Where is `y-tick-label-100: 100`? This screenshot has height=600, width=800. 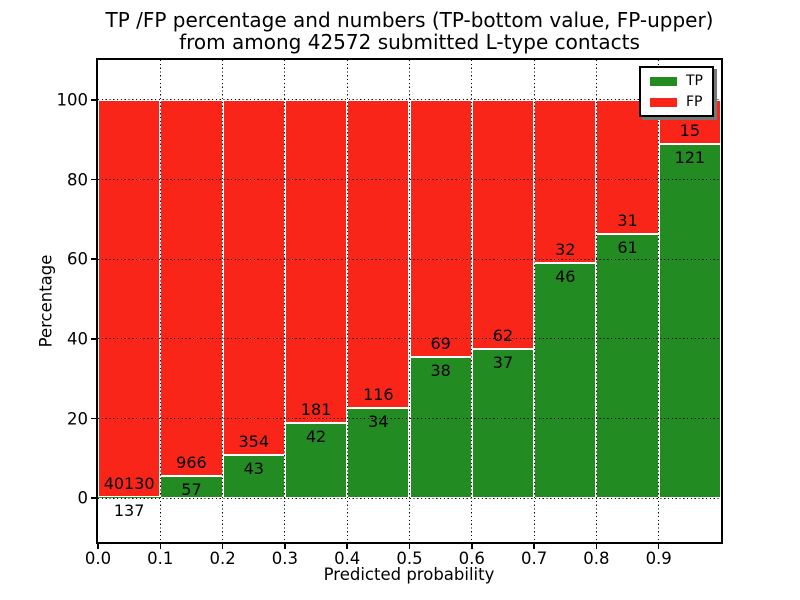
y-tick-label-100: 100 is located at coordinates (72, 100).